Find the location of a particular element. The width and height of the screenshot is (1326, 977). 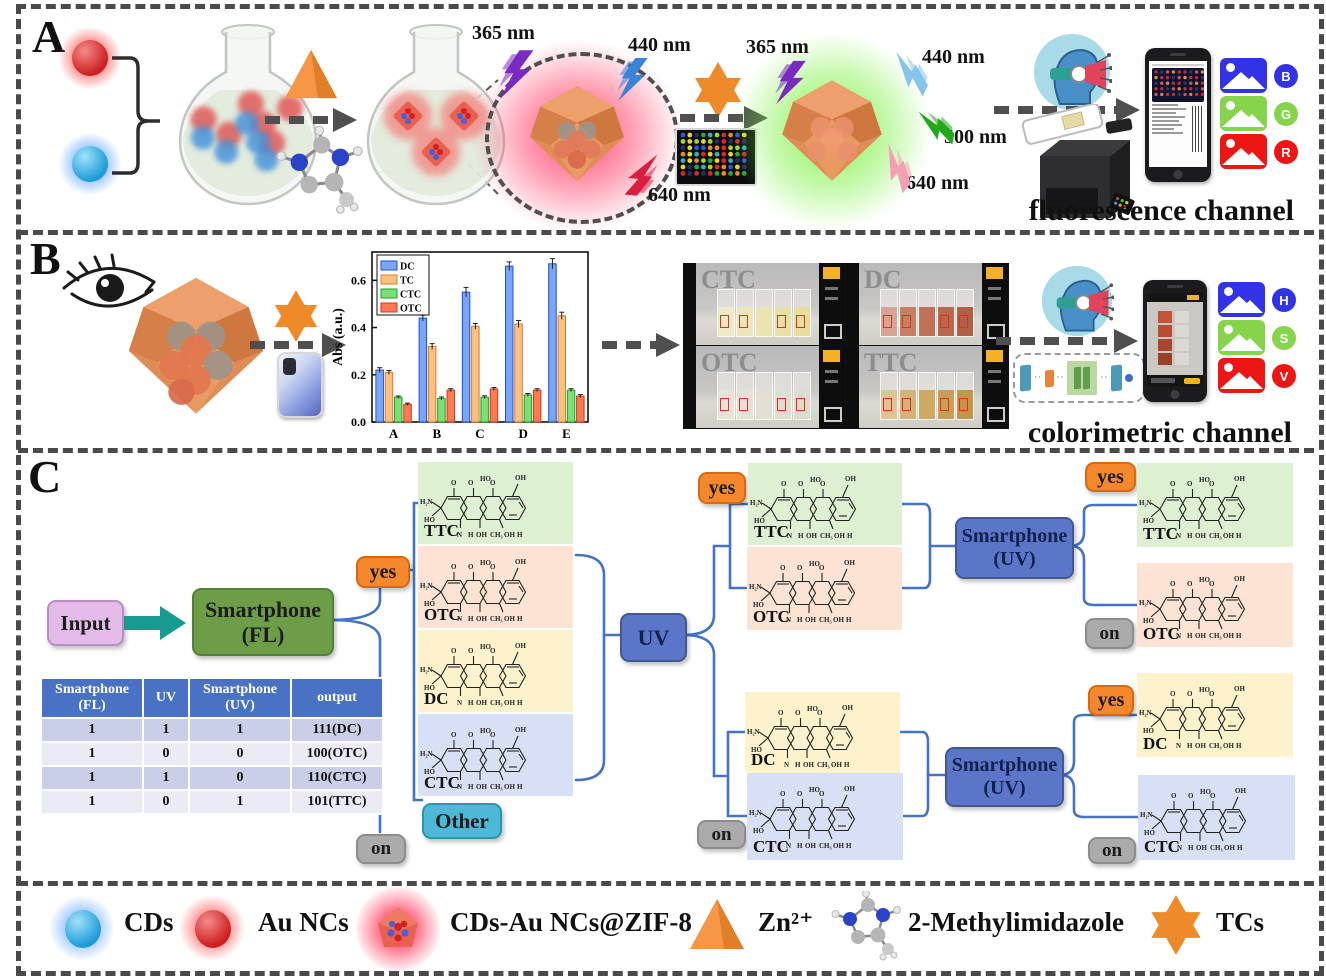

structure-dc: O O HO O OH H₂N HO N H OH CH₃ OH H DC is located at coordinates (495, 671).